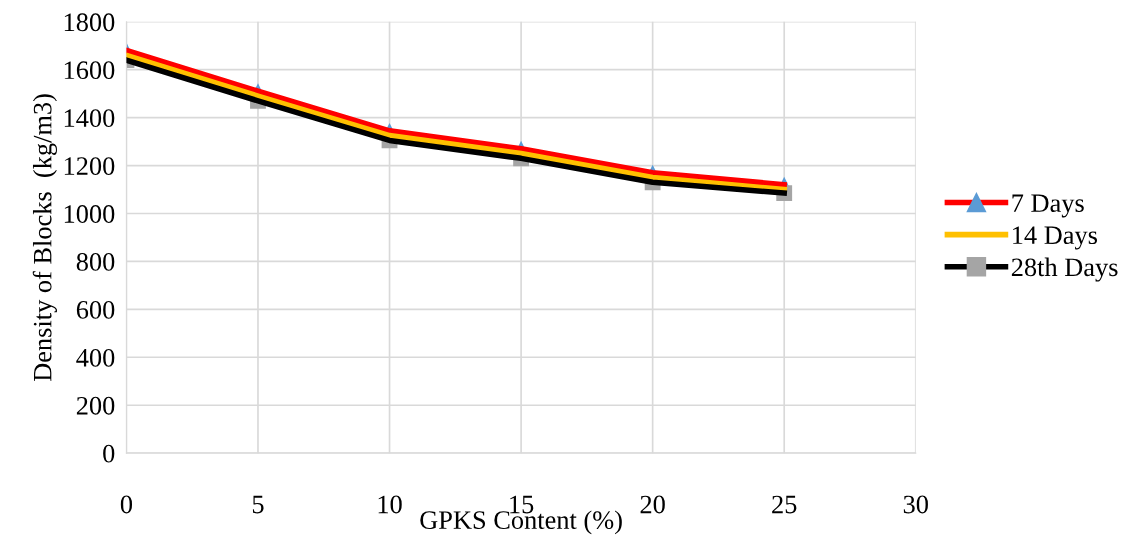 Image resolution: width=1139 pixels, height=544 pixels. Describe the element at coordinates (95, 262) in the screenshot. I see `y-tick-label: 800` at that location.